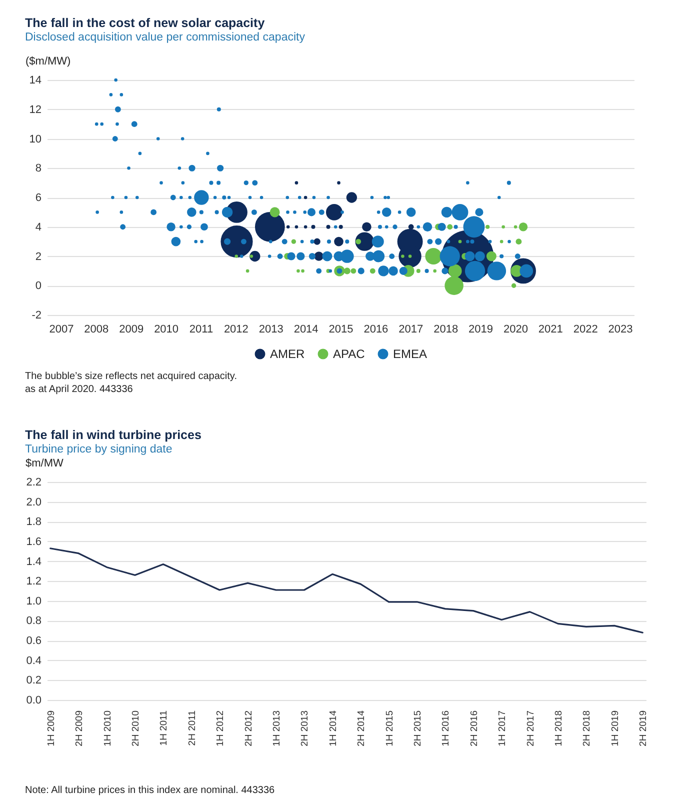 This screenshot has height=805, width=692. What do you see at coordinates (131, 376) in the screenshot?
I see `text: The bubble’s size reflects net acquired capacity.` at bounding box center [131, 376].